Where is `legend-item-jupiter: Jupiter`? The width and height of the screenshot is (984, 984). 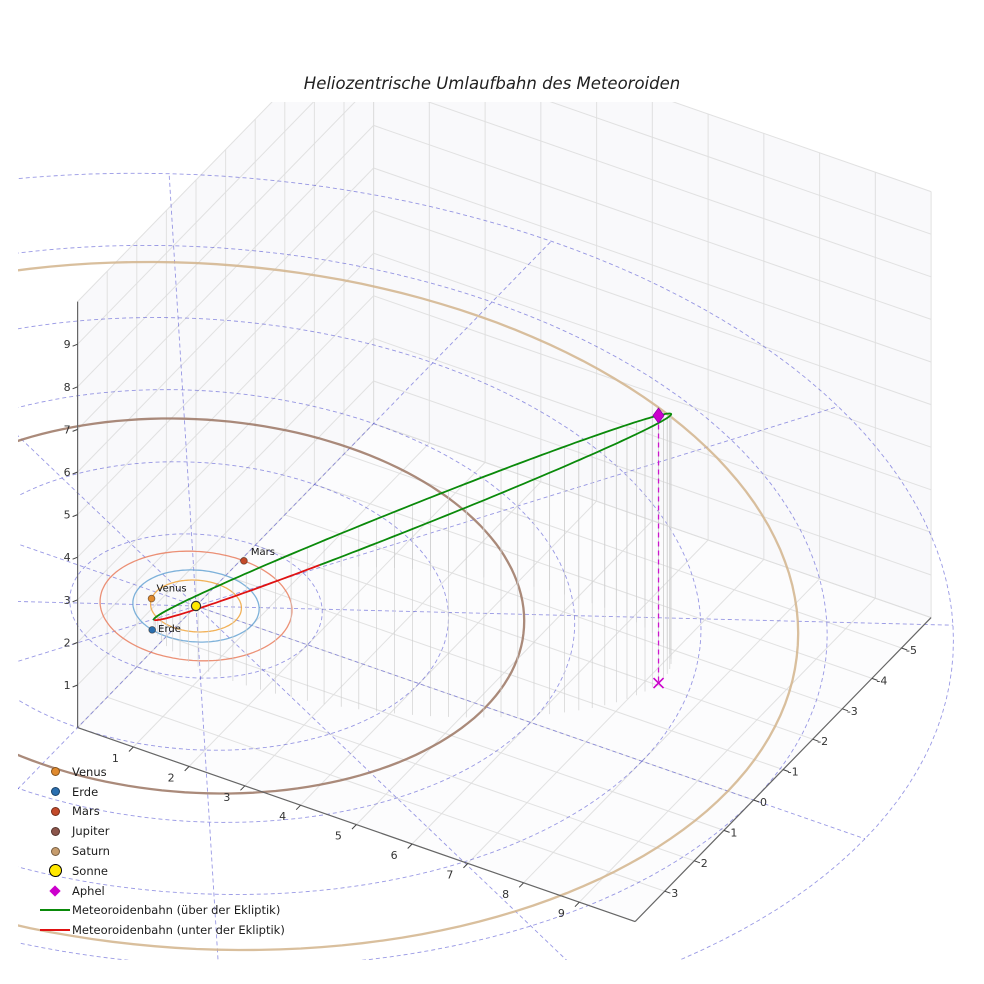
legend-item-jupiter: Jupiter is located at coordinates (161, 831).